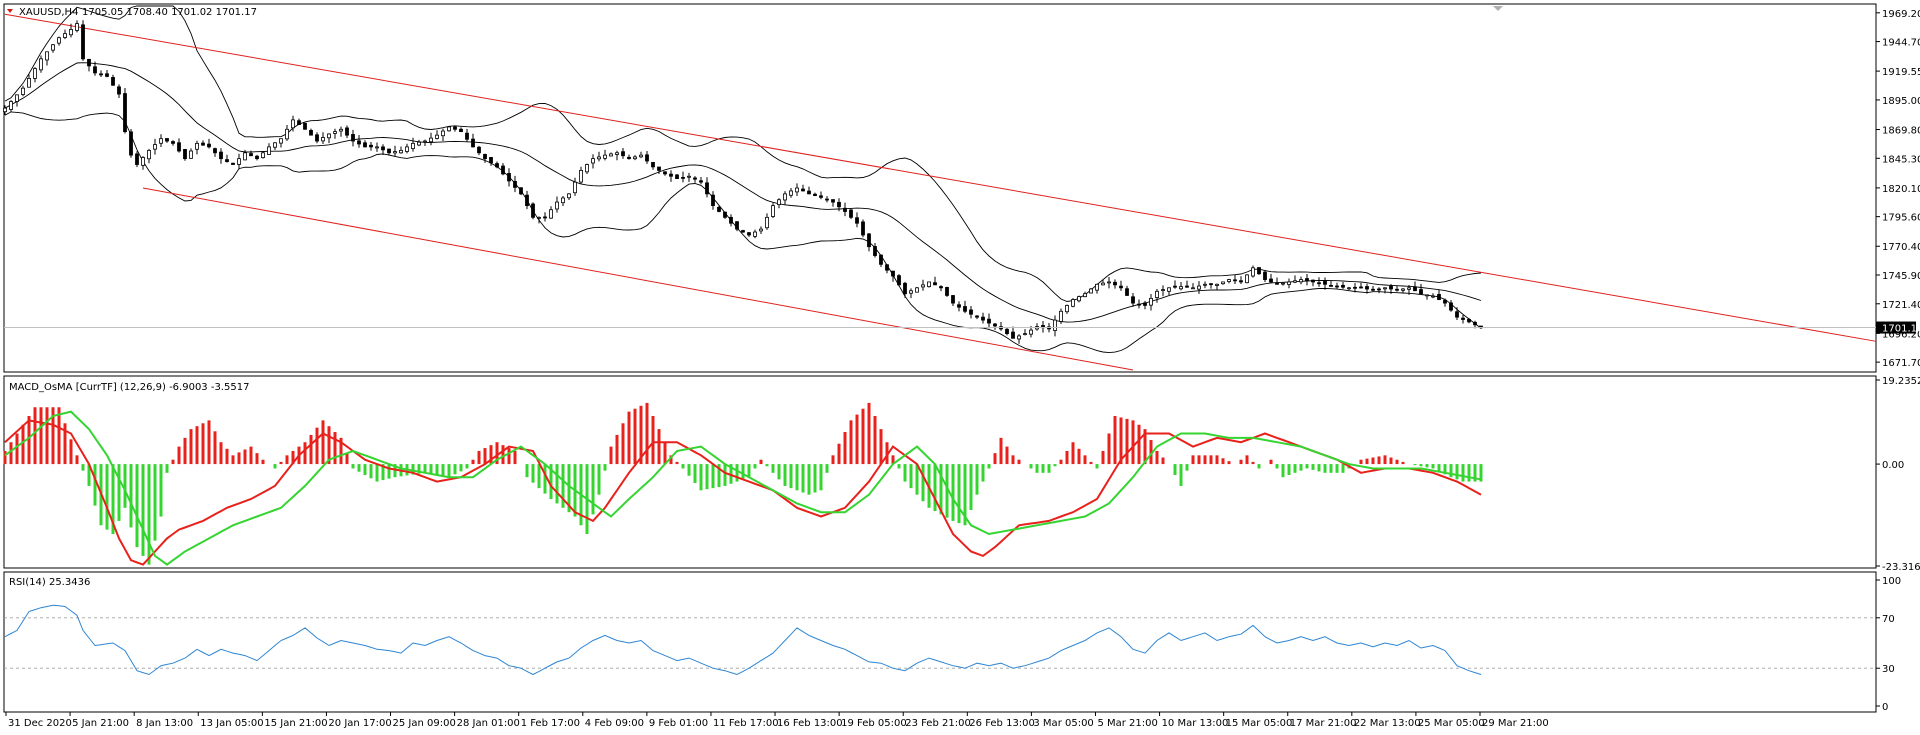 The height and width of the screenshot is (735, 1920). Describe the element at coordinates (1901, 14) in the screenshot. I see `price-tick-label: 1969.20` at that location.